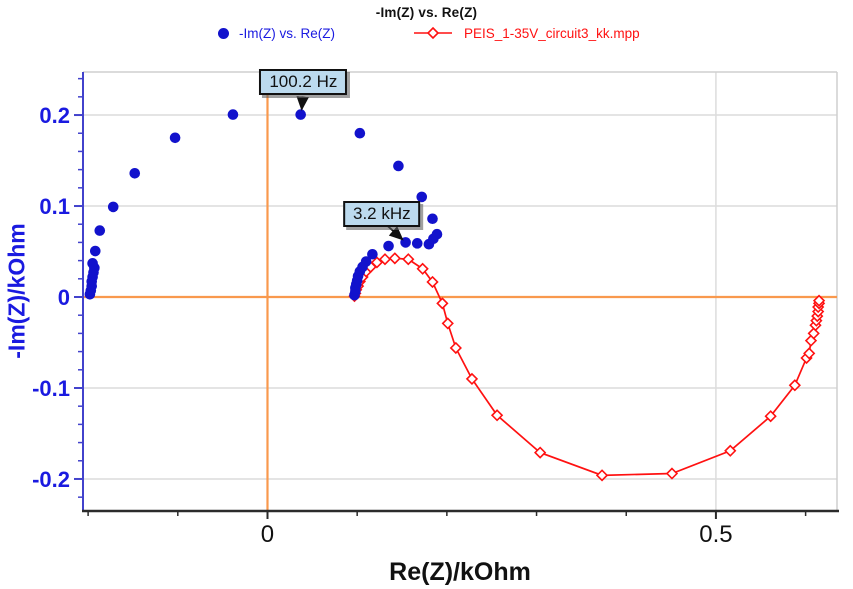  Describe the element at coordinates (51, 388) in the screenshot. I see `y-tick-label: -0.1` at that location.